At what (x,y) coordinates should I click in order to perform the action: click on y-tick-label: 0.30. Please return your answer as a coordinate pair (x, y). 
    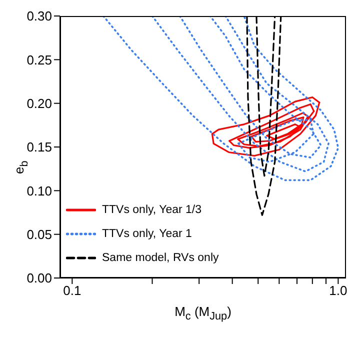
    Looking at the image, I should click on (39, 16).